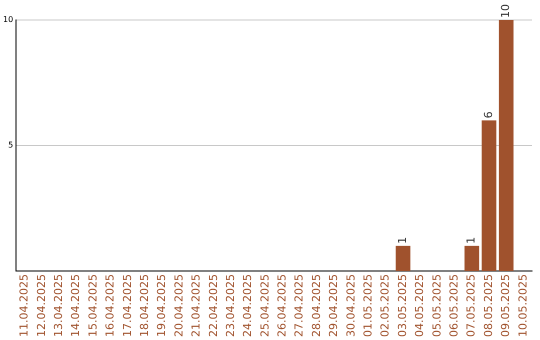 This screenshot has height=340, width=540. Describe the element at coordinates (385, 306) in the screenshot. I see `x-tick-label: 02.05.2025` at that location.